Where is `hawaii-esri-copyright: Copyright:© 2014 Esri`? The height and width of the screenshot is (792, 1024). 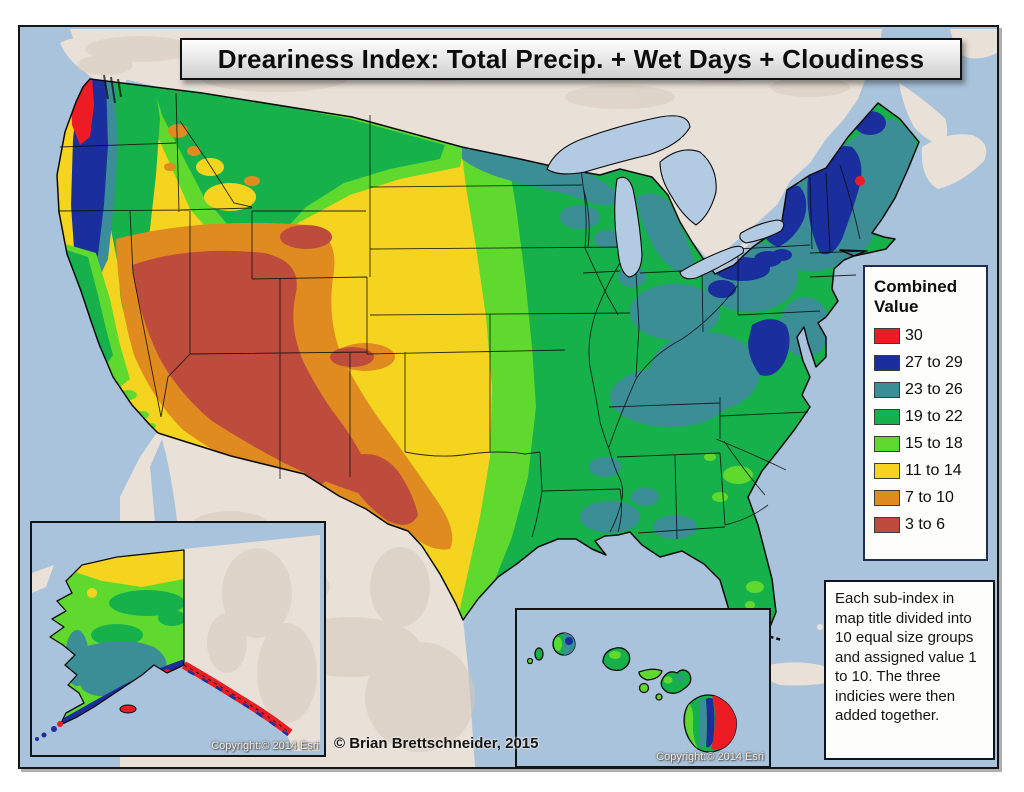
hawaii-esri-copyright: Copyright:© 2014 Esri is located at coordinates (710, 757).